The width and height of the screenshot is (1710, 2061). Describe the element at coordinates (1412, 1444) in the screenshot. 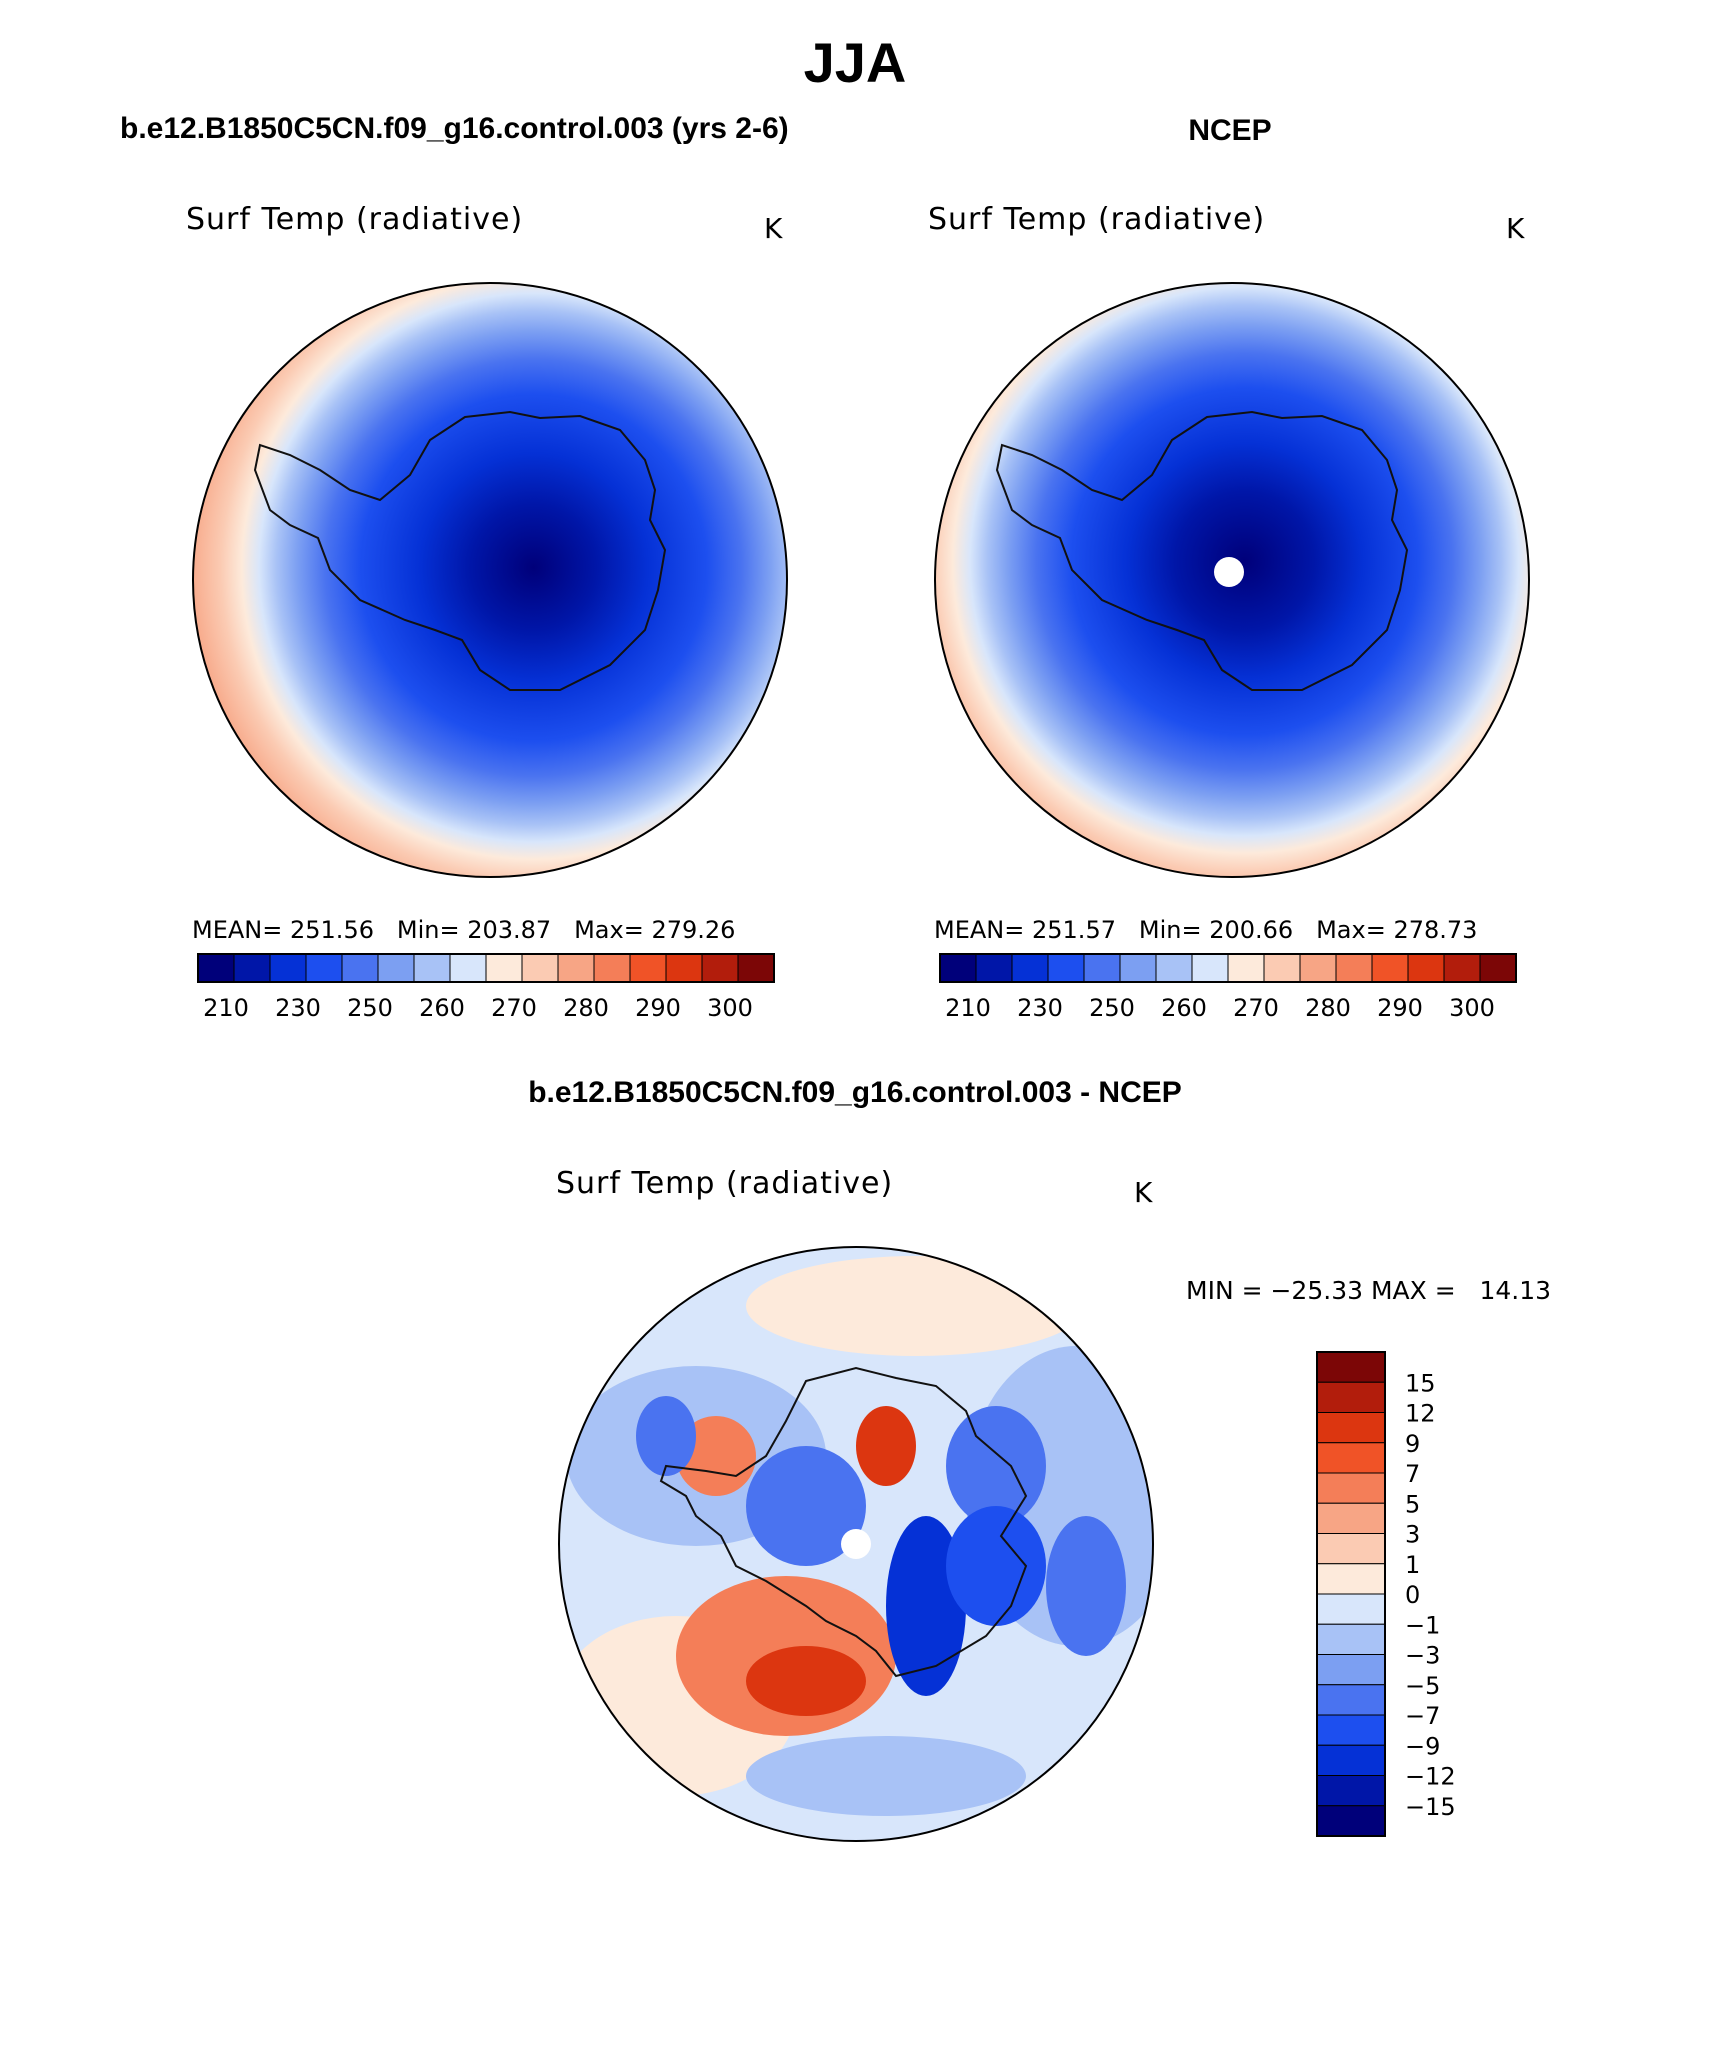

I see `colorbar-tick-label: 9` at that location.